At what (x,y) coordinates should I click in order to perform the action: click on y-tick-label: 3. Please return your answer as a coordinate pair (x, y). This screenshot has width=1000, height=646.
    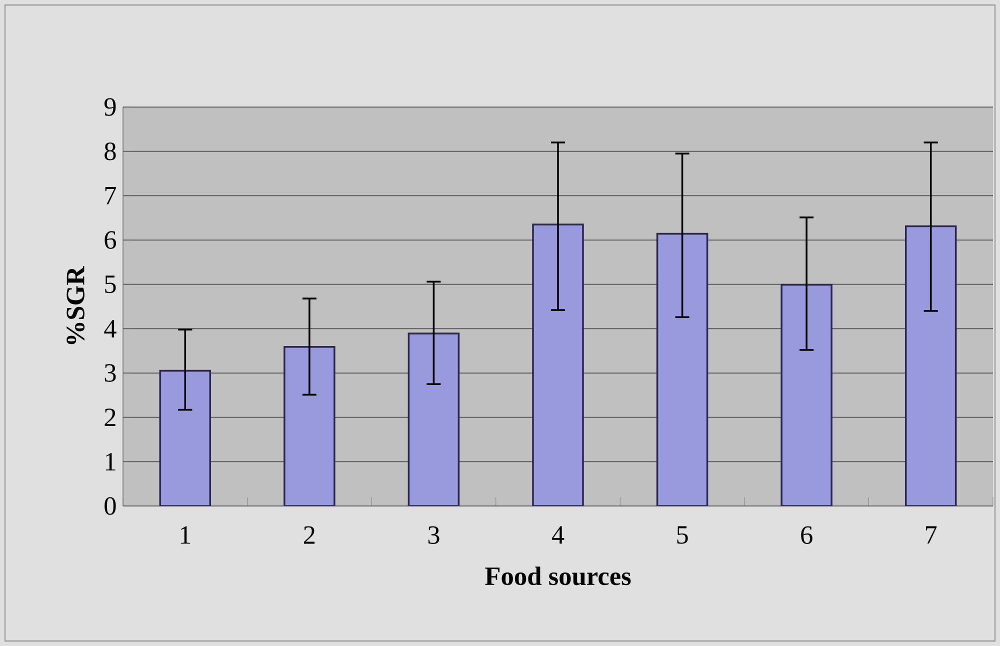
    Looking at the image, I should click on (110, 373).